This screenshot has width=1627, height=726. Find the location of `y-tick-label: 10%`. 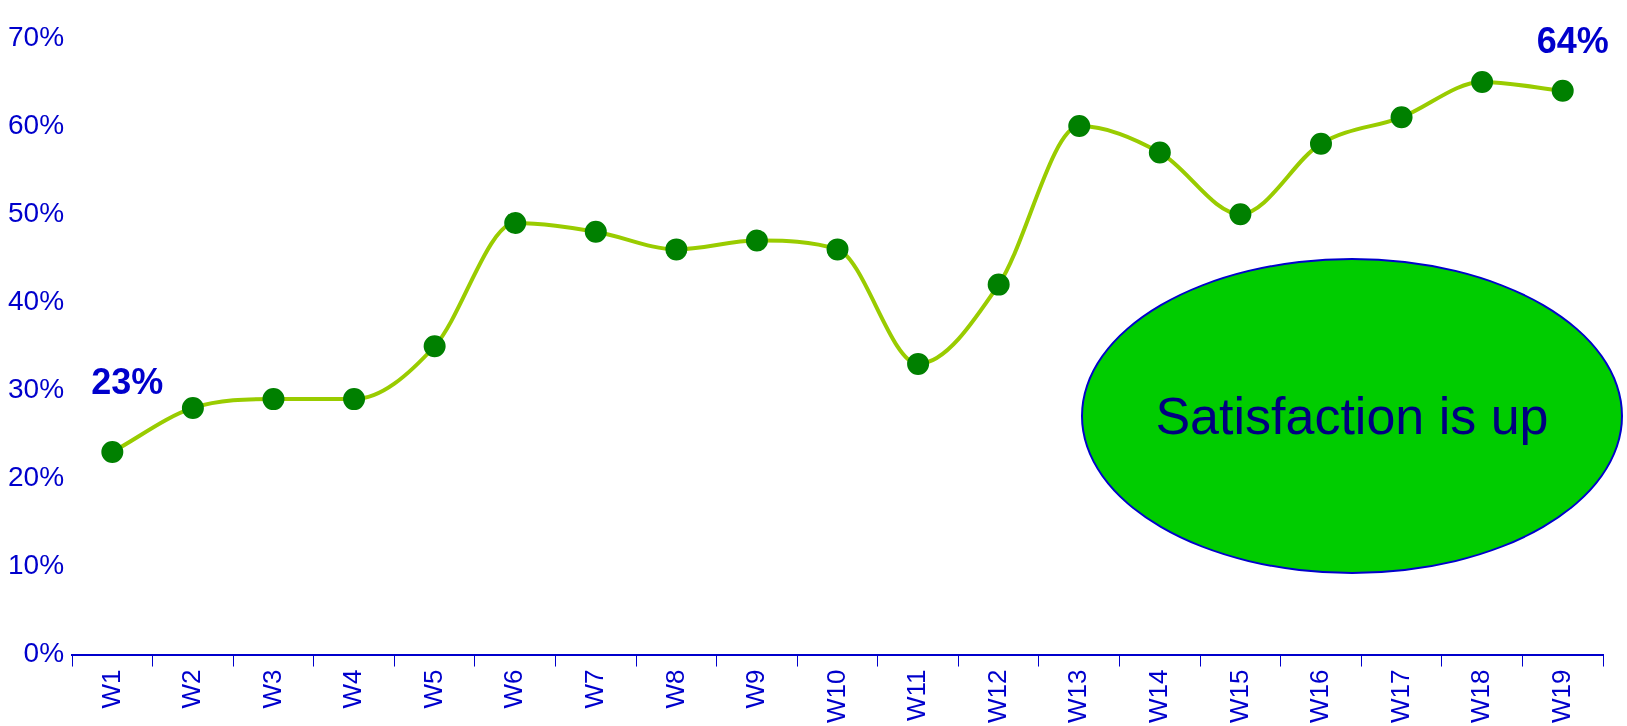

y-tick-label: 10% is located at coordinates (36, 565).